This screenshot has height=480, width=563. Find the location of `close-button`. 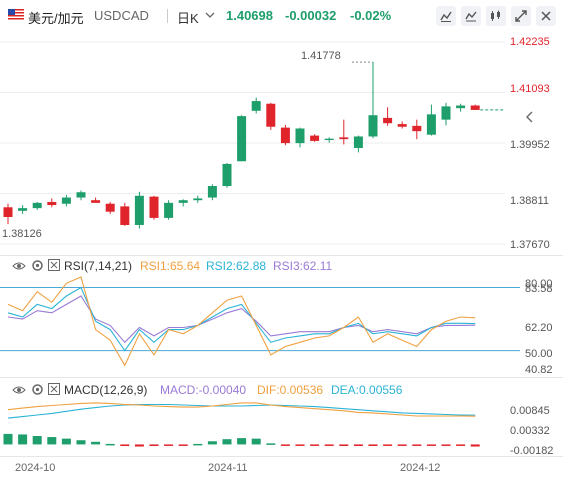

close-button is located at coordinates (546, 16).